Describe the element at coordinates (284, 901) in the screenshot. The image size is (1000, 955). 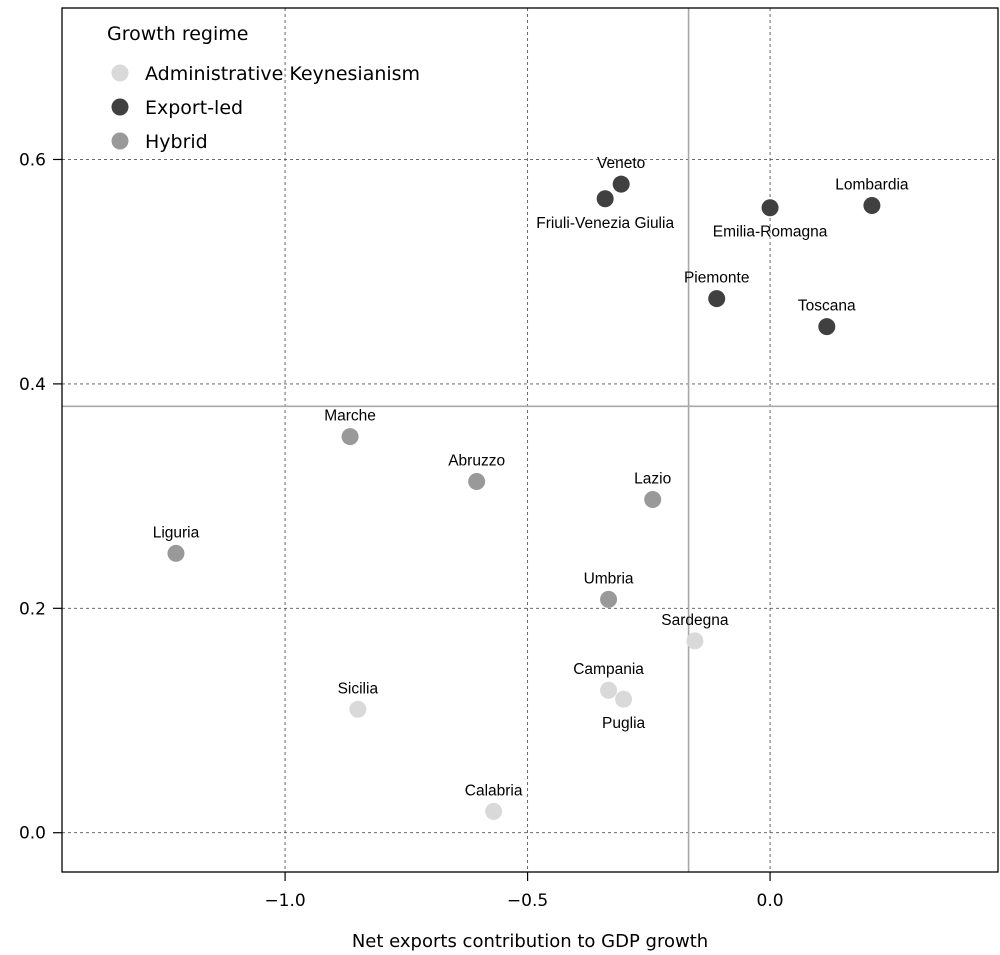
I see `x-tick-label: −1.0` at that location.